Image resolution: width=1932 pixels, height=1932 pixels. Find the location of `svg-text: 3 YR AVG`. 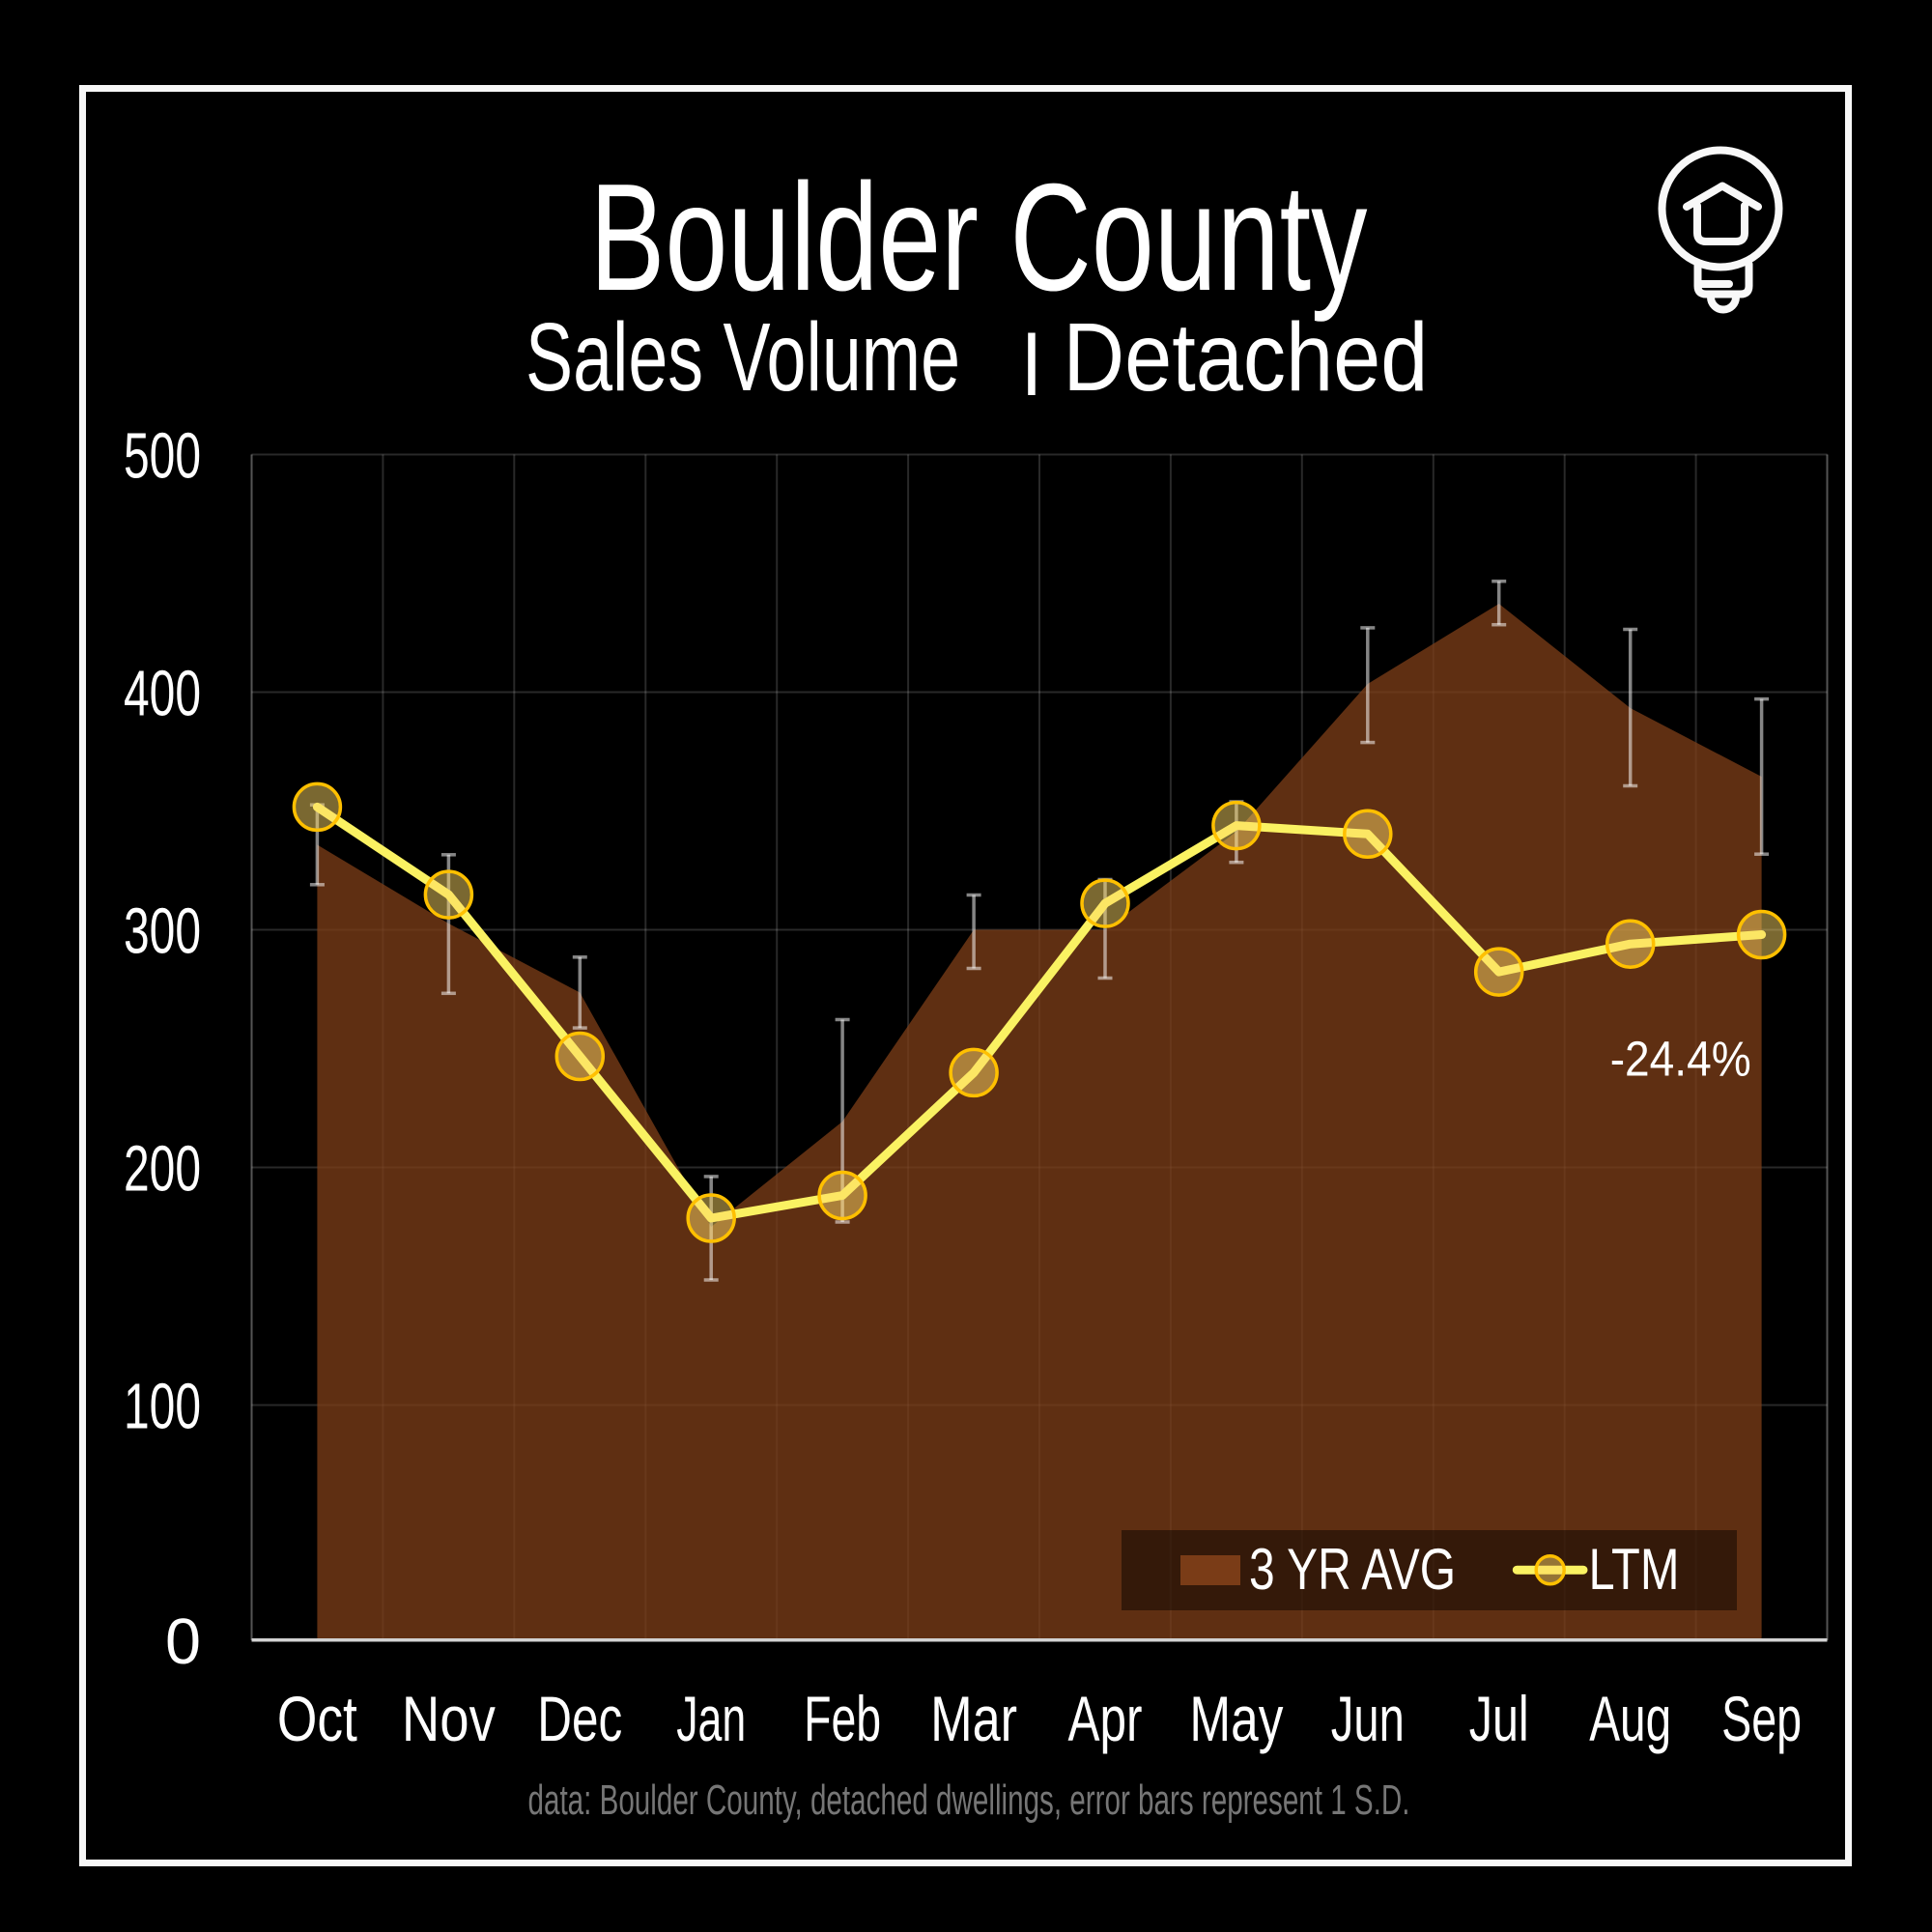

svg-text: 3 YR AVG is located at coordinates (1352, 1569).